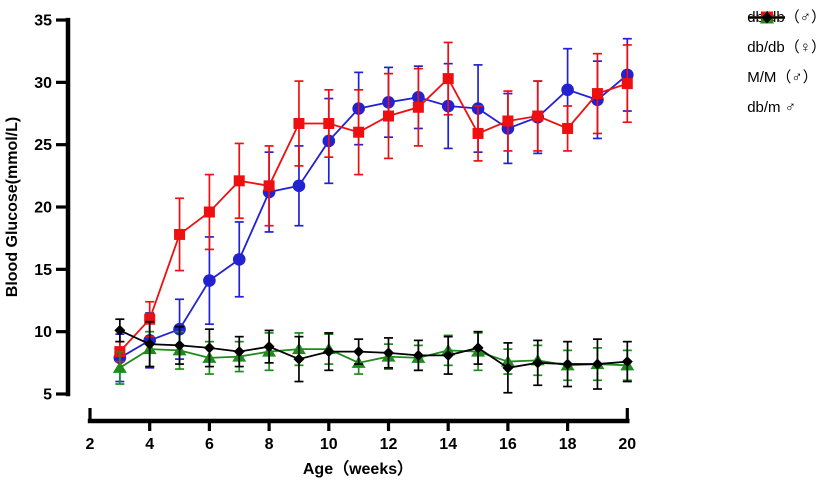 Image resolution: width=832 pixels, height=490 pixels. I want to click on legend-marker-diamond-icon, so click(767, 17).